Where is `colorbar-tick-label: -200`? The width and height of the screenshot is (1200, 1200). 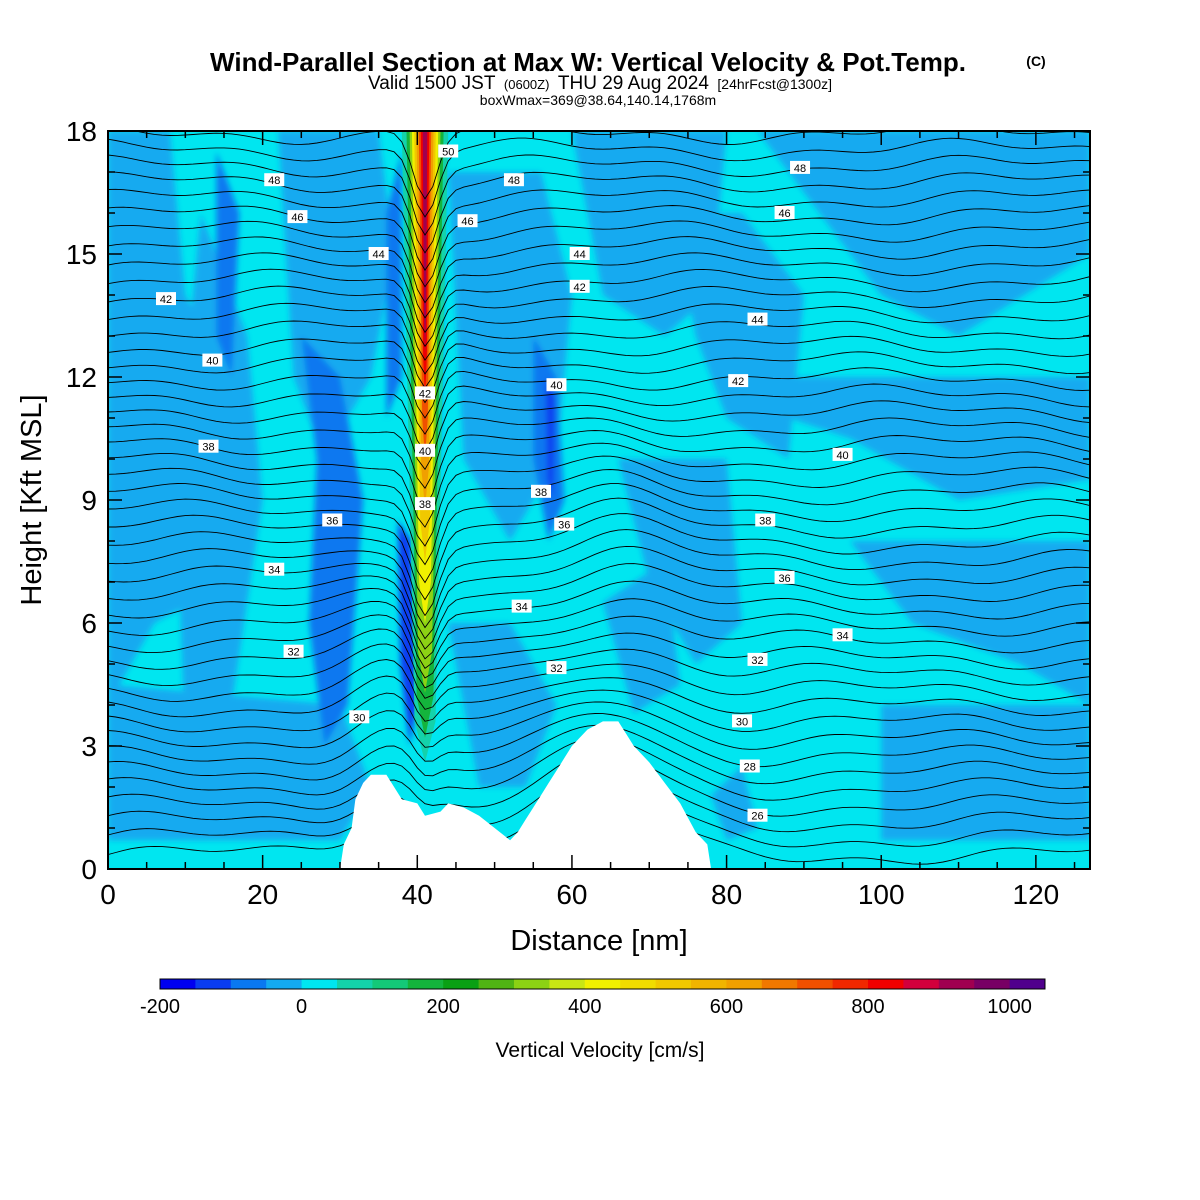 colorbar-tick-label: -200 is located at coordinates (160, 1007).